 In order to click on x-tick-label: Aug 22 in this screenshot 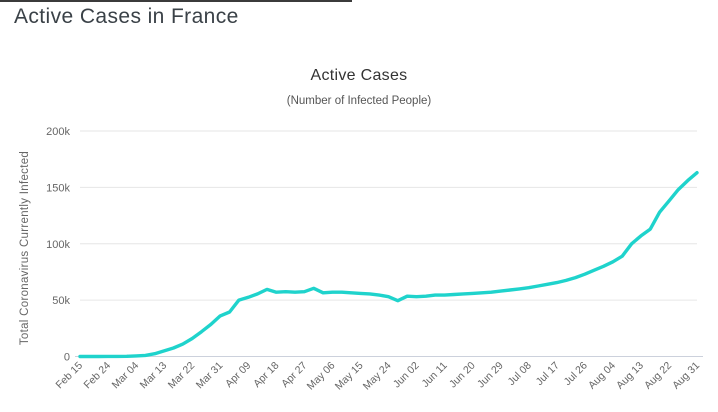, I will do `click(658, 376)`.